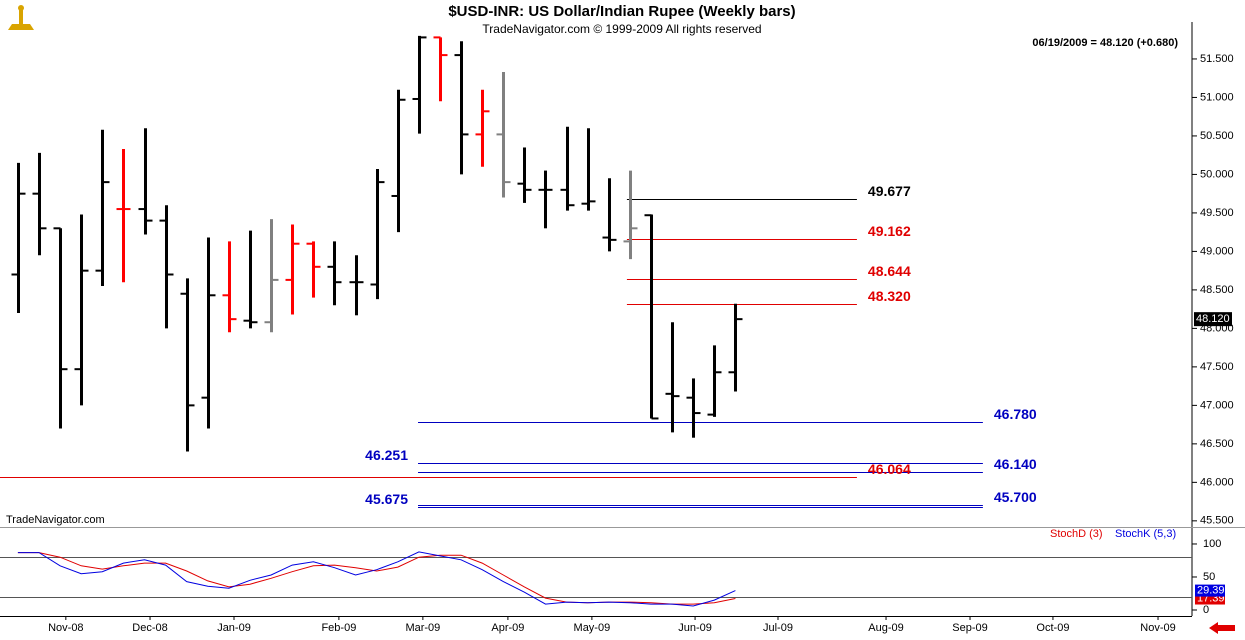  What do you see at coordinates (1217, 444) in the screenshot?
I see `y-tick-label: 46.500` at bounding box center [1217, 444].